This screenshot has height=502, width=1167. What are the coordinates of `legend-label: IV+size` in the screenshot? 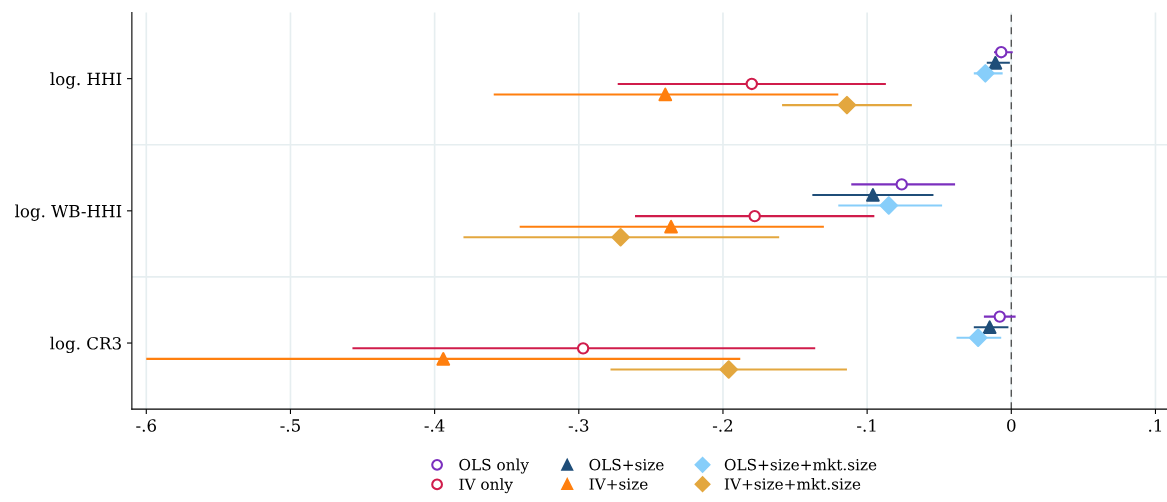 It's located at (618, 484).